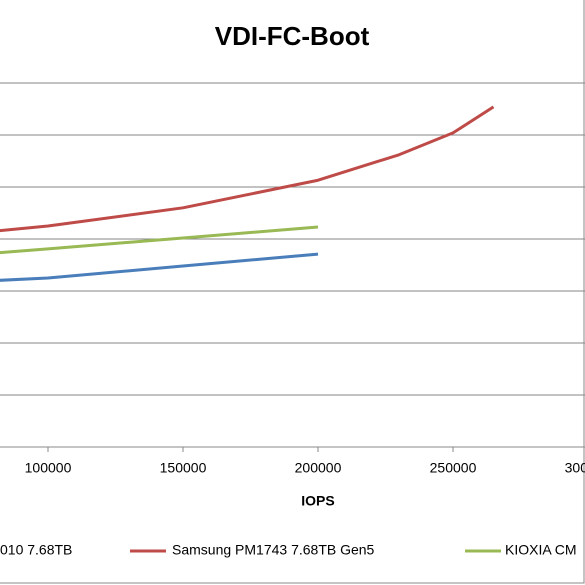  What do you see at coordinates (273, 550) in the screenshot?
I see `legend-label: Samsung PM1743 7.68TB Gen5` at bounding box center [273, 550].